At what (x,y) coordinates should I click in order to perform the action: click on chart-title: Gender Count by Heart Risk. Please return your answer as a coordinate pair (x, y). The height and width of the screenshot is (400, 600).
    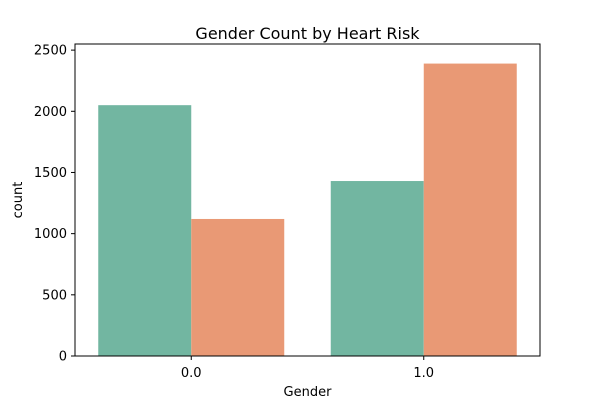
    Looking at the image, I should click on (307, 33).